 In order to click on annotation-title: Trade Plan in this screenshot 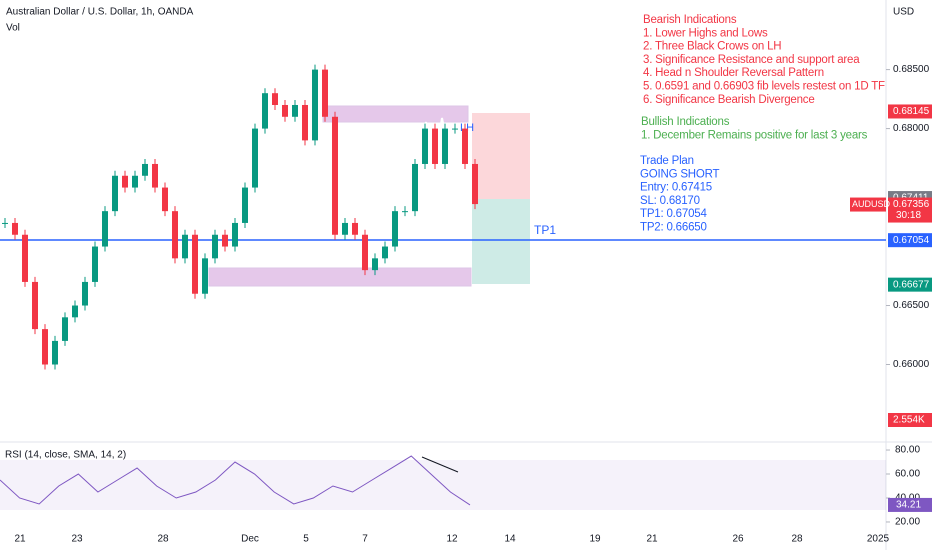, I will do `click(667, 161)`.